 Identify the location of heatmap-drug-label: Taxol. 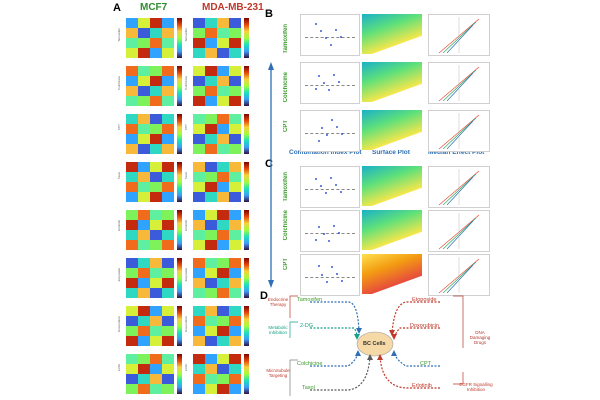
(186, 176).